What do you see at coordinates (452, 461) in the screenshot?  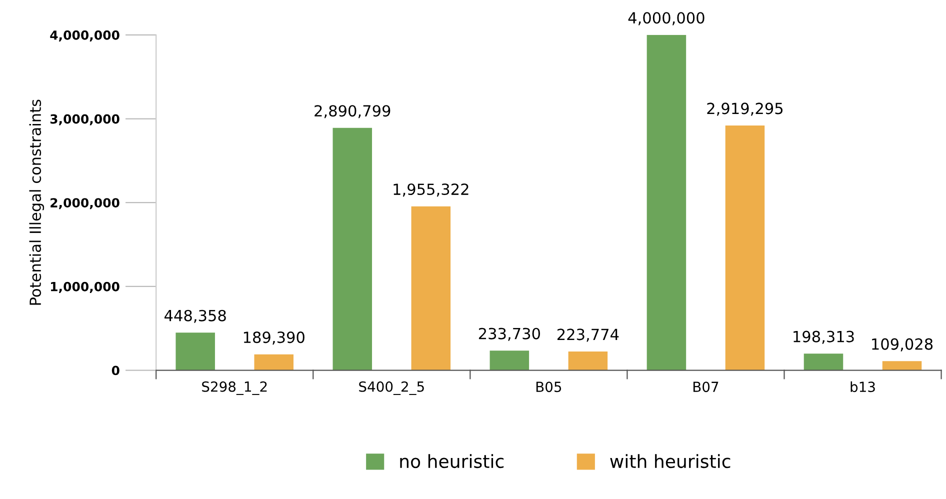 I see `legend-label: no heuristic` at bounding box center [452, 461].